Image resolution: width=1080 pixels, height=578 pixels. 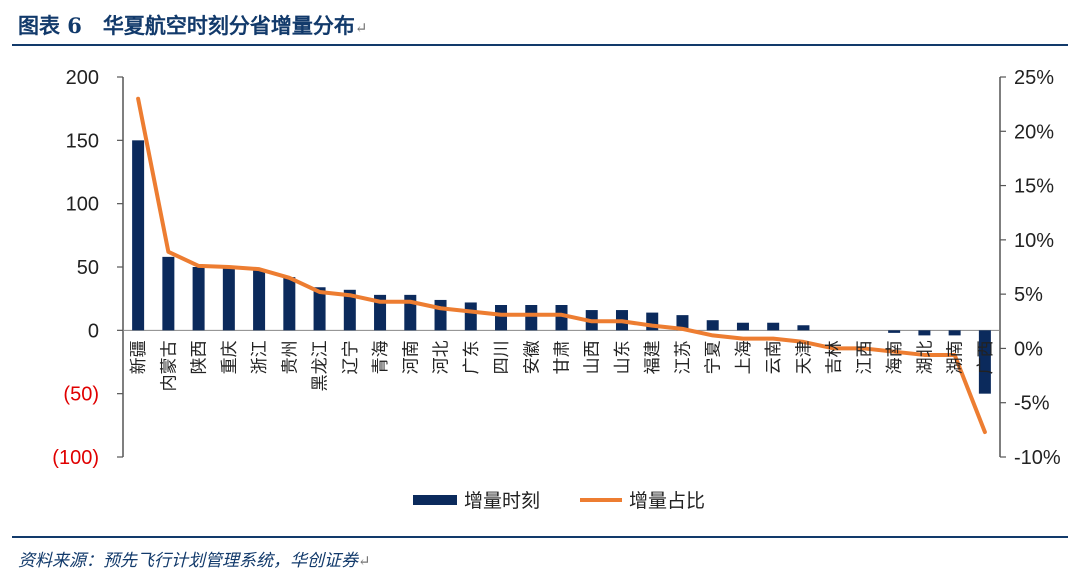 I want to click on category-label: 海南, so click(x=895, y=357).